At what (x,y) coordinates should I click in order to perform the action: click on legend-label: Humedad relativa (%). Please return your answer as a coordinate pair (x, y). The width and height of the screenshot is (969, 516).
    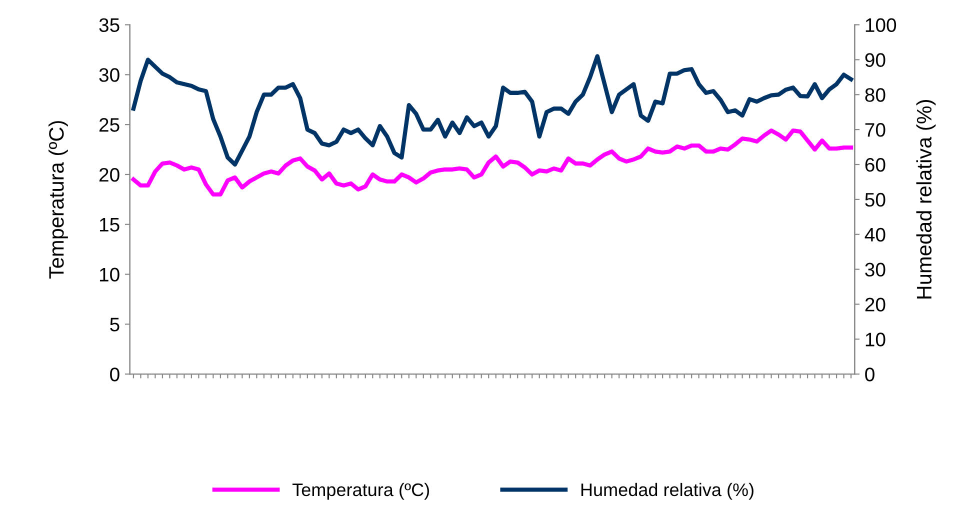
    Looking at the image, I should click on (667, 491).